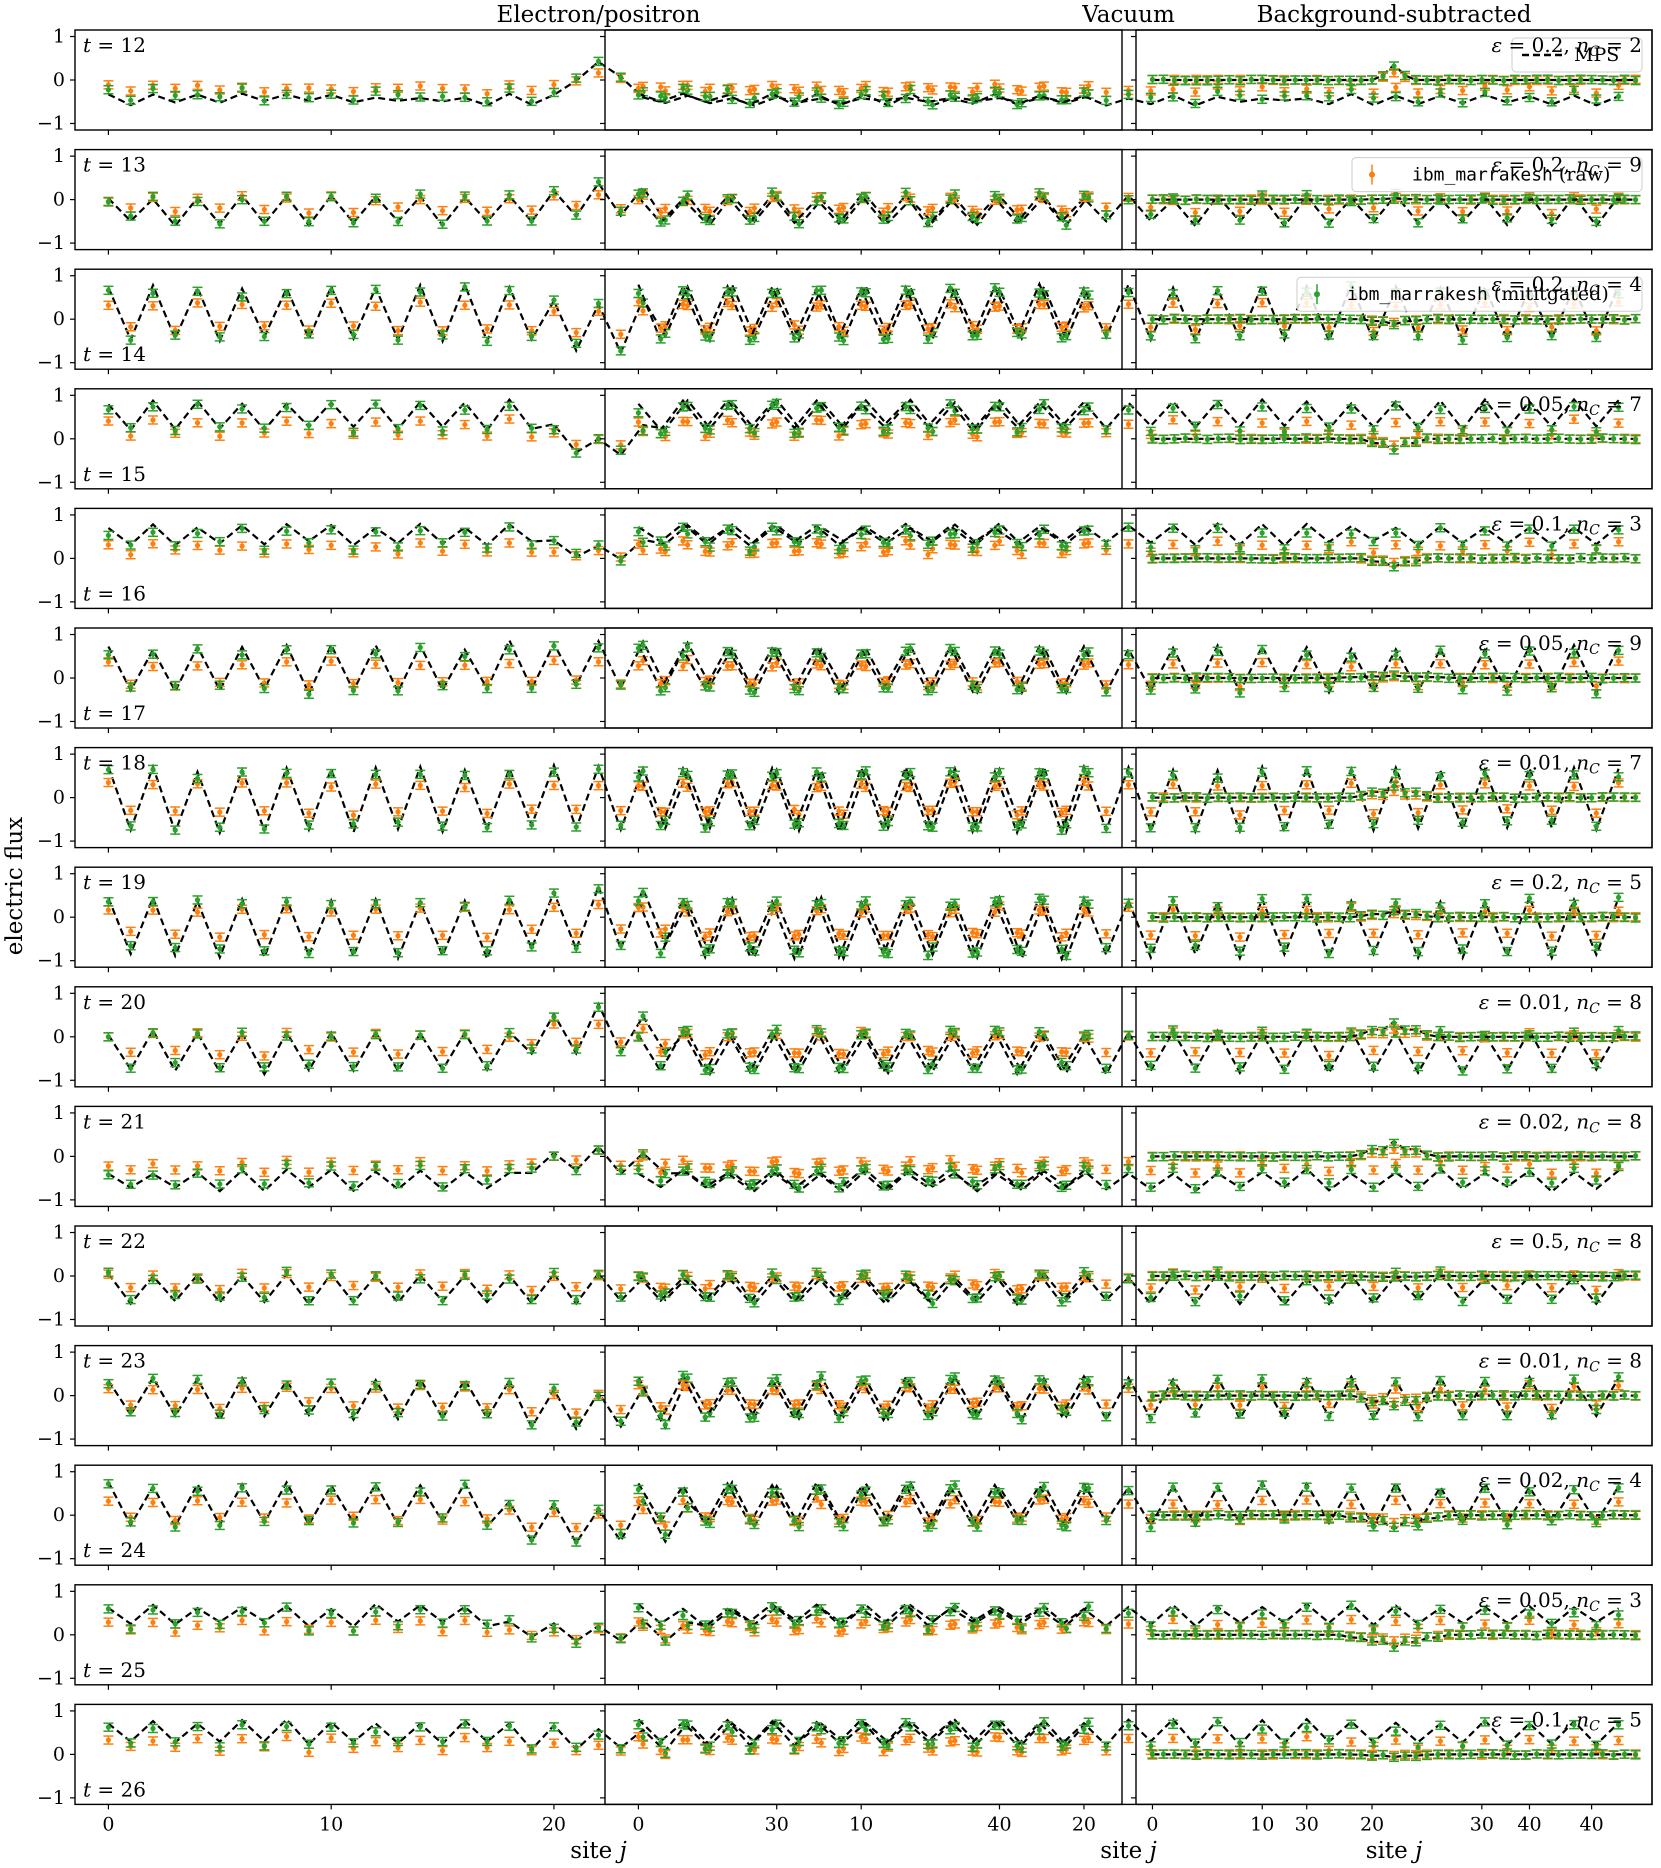 The width and height of the screenshot is (1661, 1868). I want to click on time-label: t = 16, so click(114, 593).